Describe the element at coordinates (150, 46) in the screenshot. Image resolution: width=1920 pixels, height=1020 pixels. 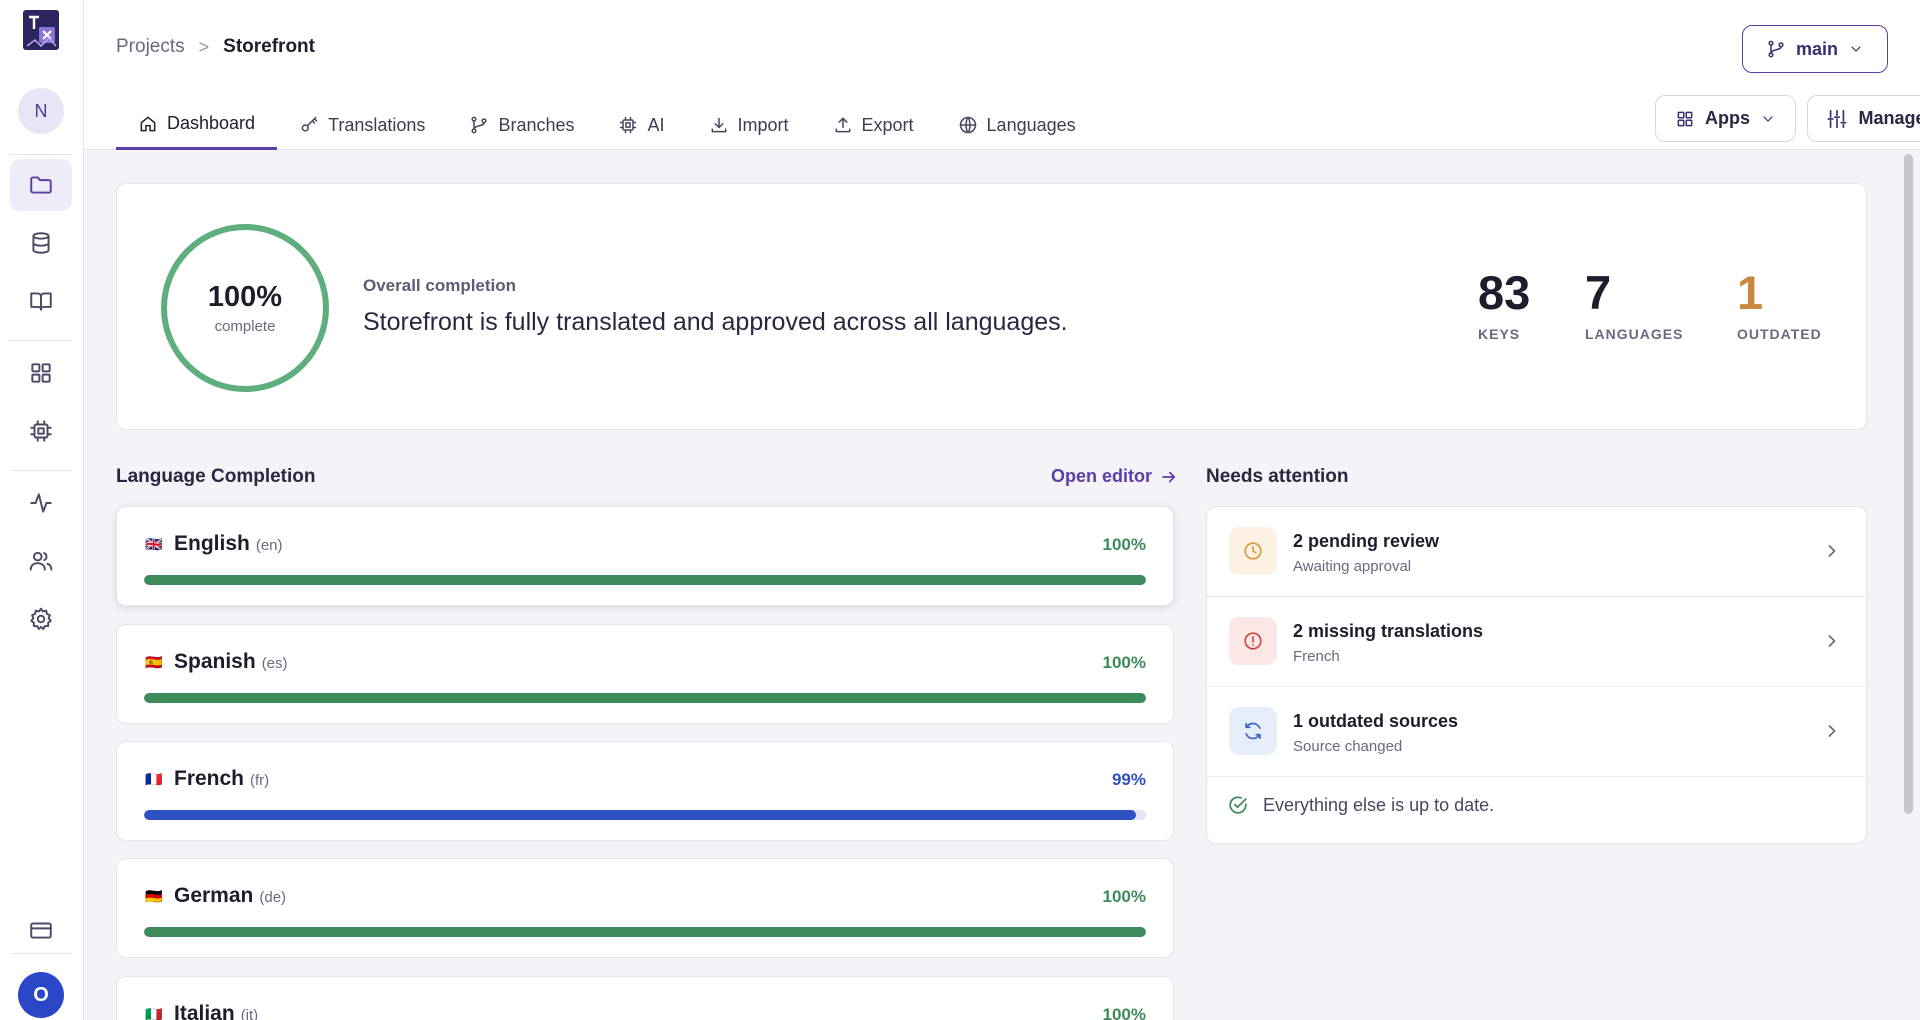
I see `breadcrumb-projects: Projects` at that location.